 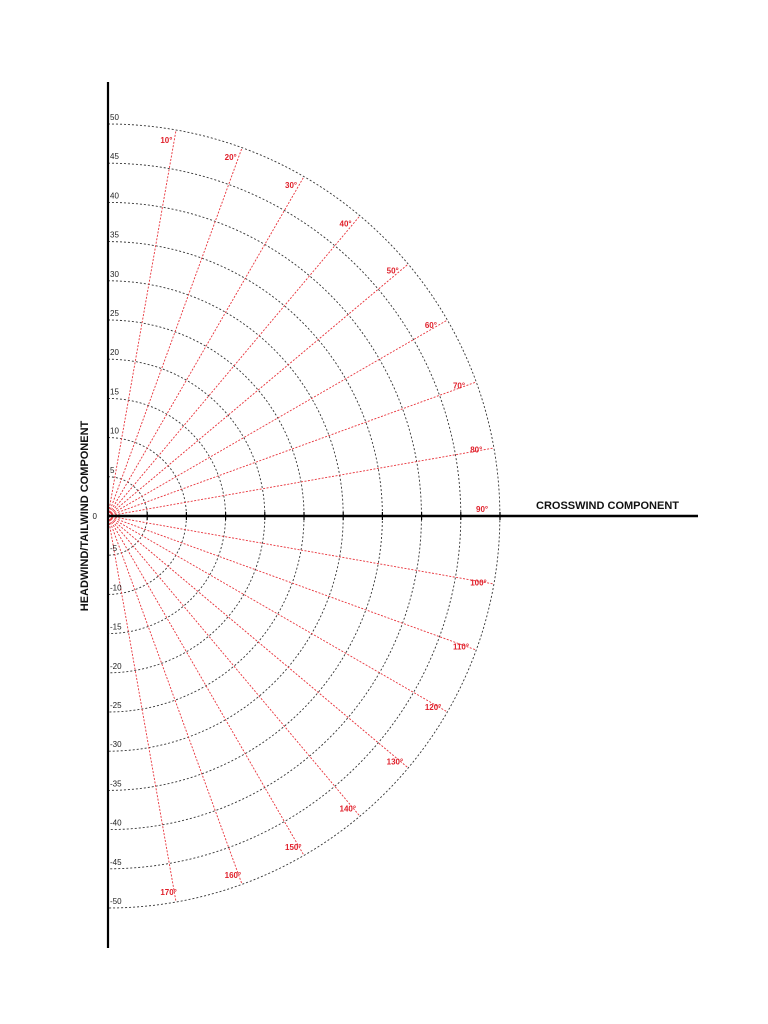 I want to click on vertical-tick-label: 25, so click(x=114, y=313).